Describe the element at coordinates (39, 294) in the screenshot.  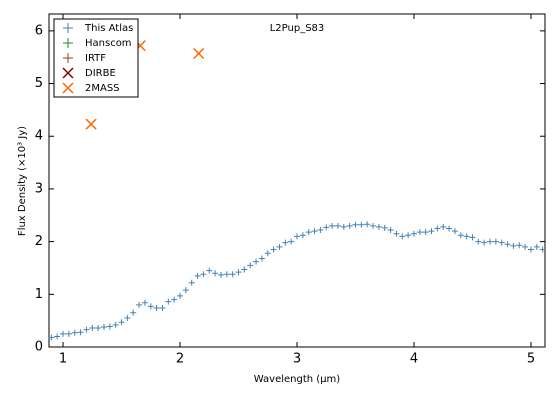
I see `y-tick-label: 1` at that location.